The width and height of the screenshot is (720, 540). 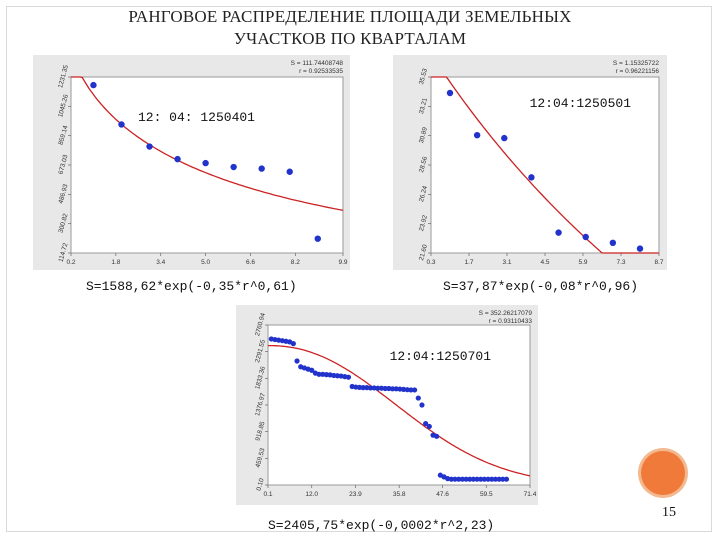 I want to click on y-tick-label: 1045.26, so click(x=63, y=105).